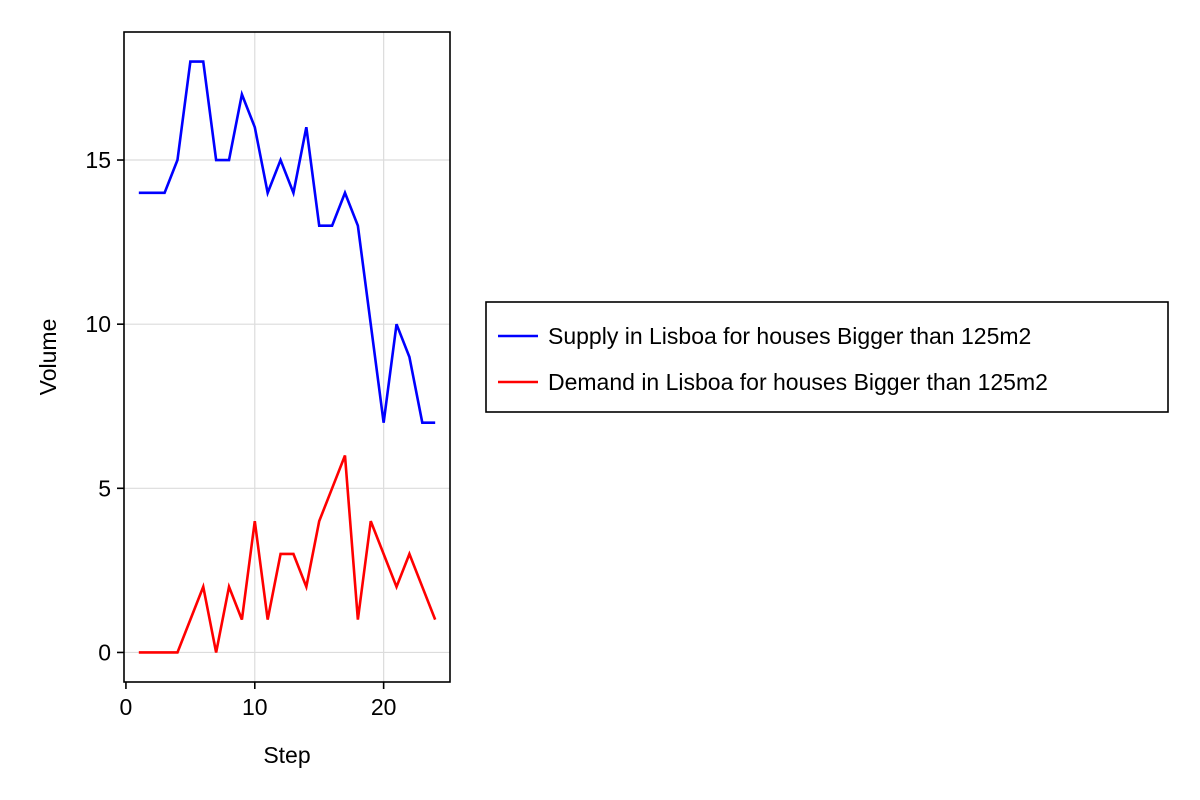  What do you see at coordinates (104, 652) in the screenshot?
I see `y-tick-label: 0` at bounding box center [104, 652].